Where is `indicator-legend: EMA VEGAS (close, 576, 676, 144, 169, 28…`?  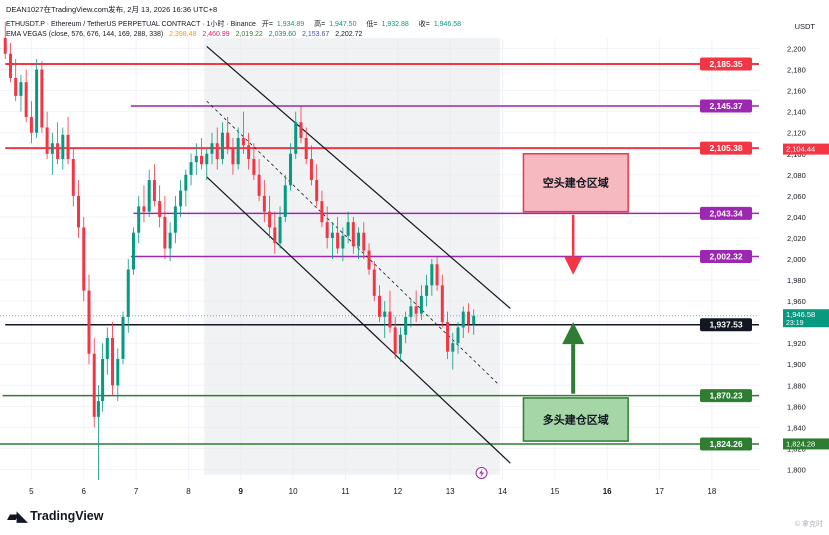 indicator-legend: EMA VEGAS (close, 576, 676, 144, 169, 28… is located at coordinates (186, 34).